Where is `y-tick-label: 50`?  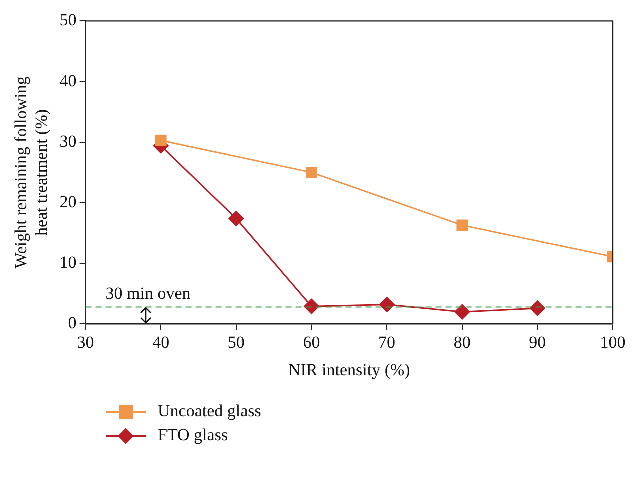
y-tick-label: 50 is located at coordinates (68, 20).